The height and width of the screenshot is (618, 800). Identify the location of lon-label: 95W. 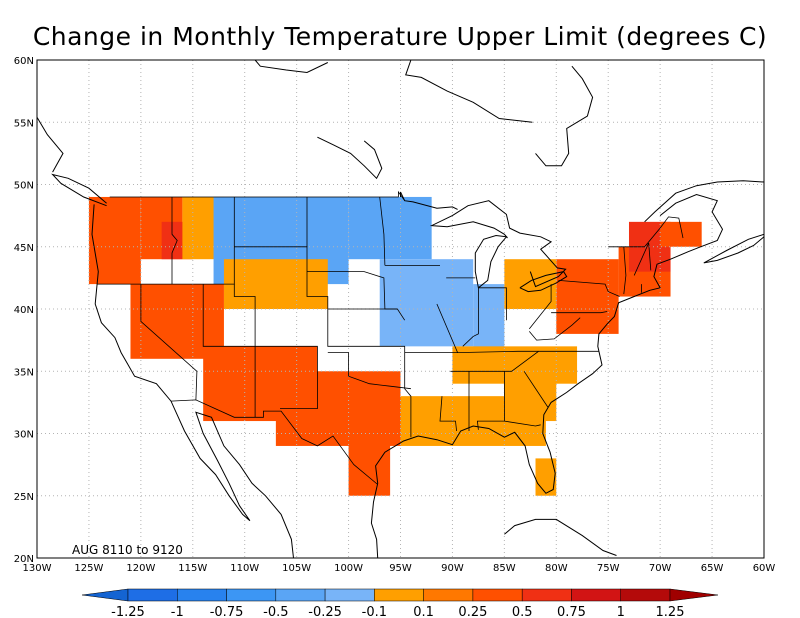
(400, 568).